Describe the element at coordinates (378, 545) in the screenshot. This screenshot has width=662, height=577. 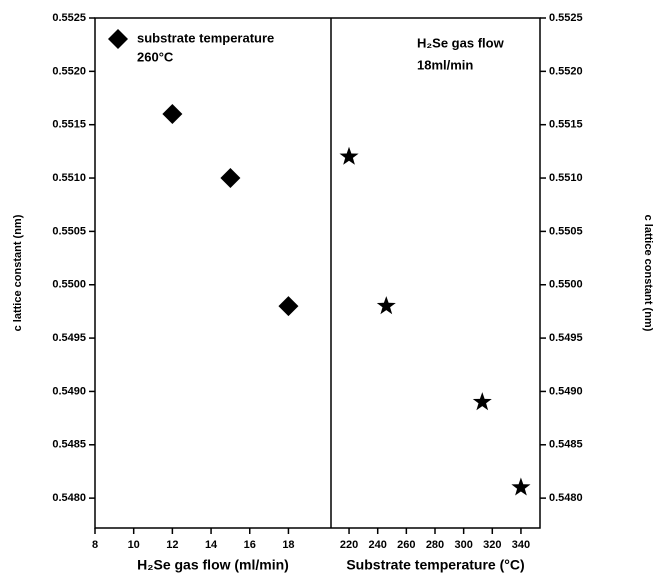
I see `x-tick-label: 240` at that location.